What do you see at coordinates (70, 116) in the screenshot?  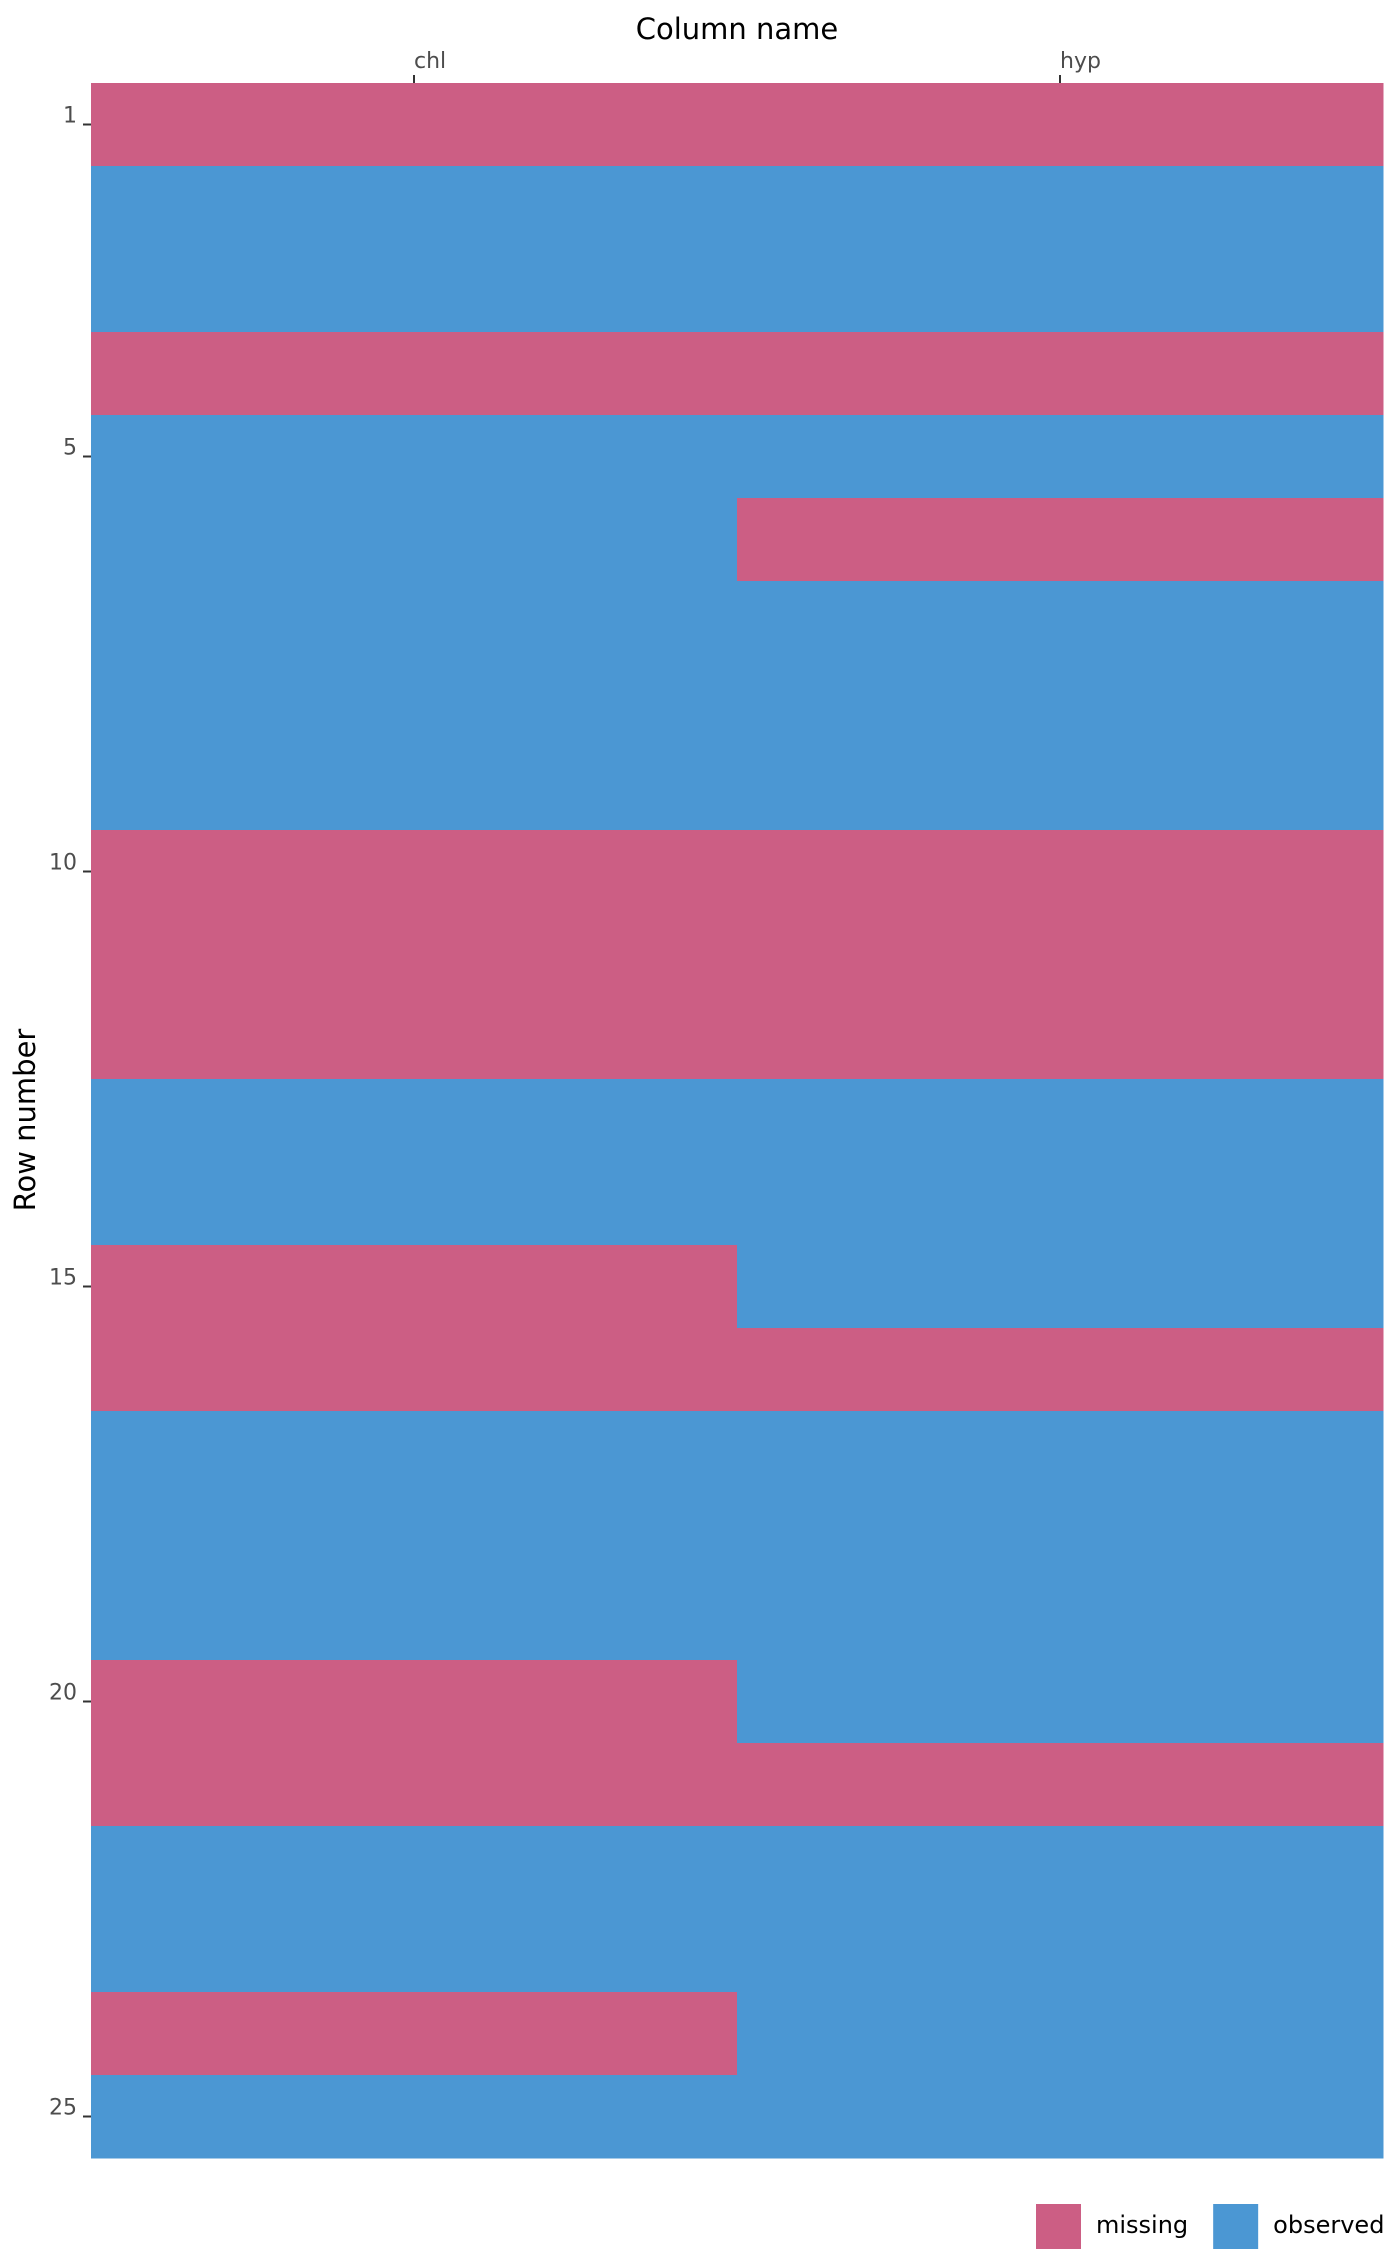 I see `y-tick-label: 1` at bounding box center [70, 116].